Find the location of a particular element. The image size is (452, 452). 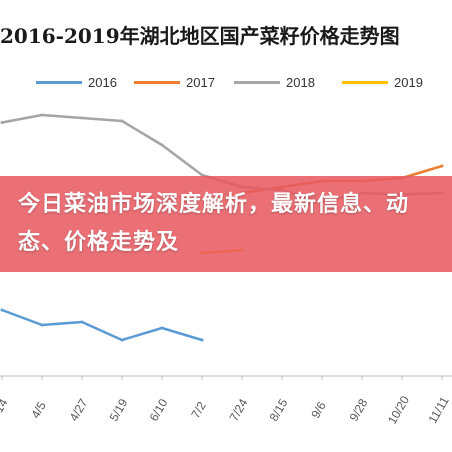

x-tick-label: 10/20 is located at coordinates (398, 409).